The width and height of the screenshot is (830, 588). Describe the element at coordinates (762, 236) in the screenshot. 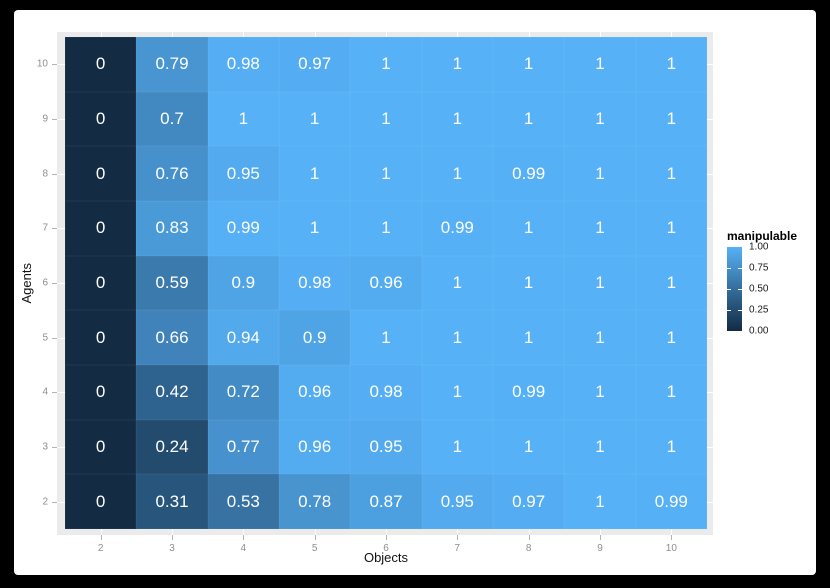

I see `legend-title: manipulable` at that location.